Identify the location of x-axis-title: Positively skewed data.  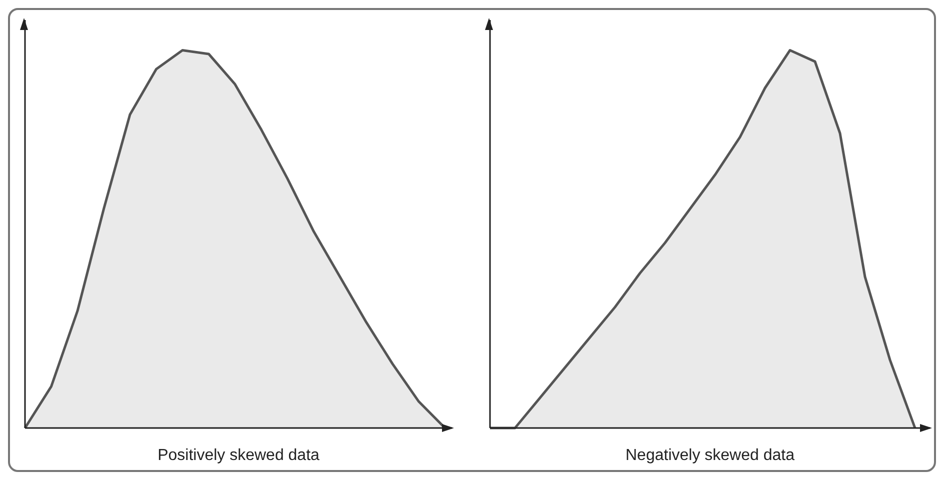
(239, 455).